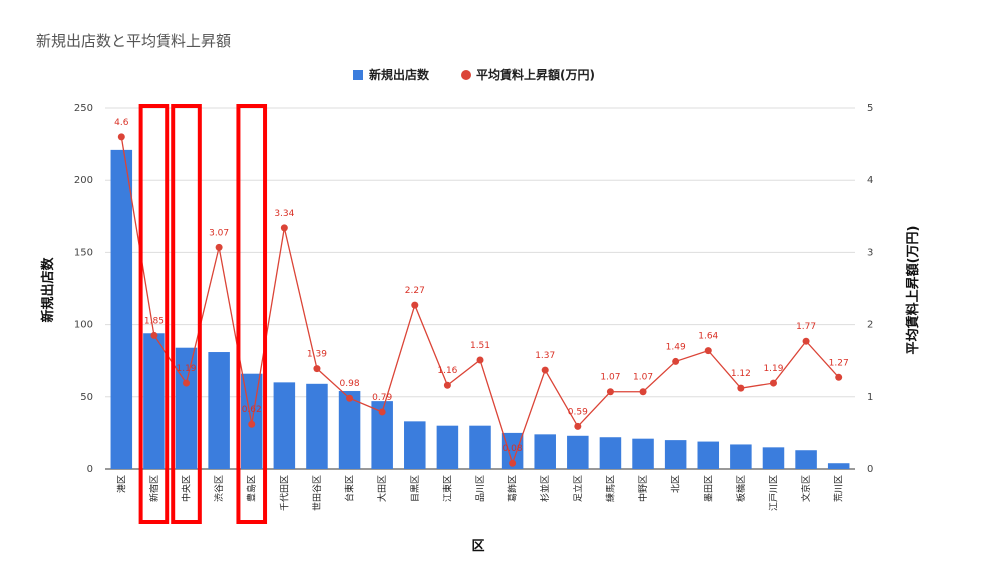 Image resolution: width=988 pixels, height=568 pixels. Describe the element at coordinates (870, 469) in the screenshot. I see `y2-tick-label: 0` at that location.